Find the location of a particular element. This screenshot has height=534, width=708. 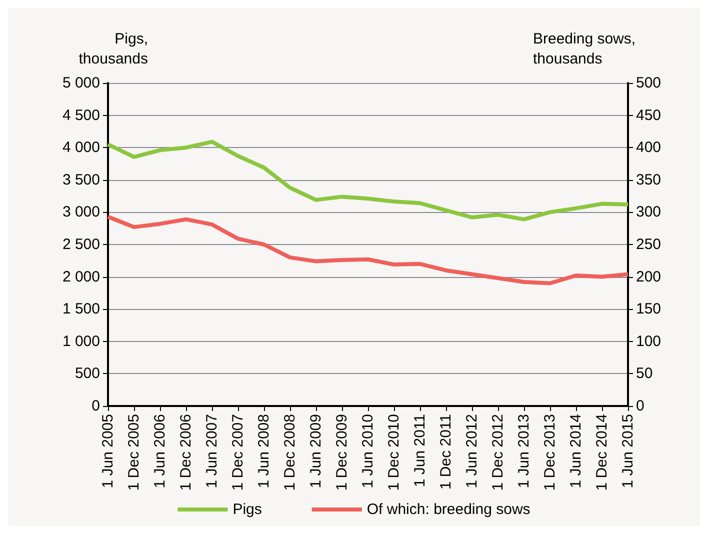

x-tick-label: 1 Dec 2014 is located at coordinates (602, 452).